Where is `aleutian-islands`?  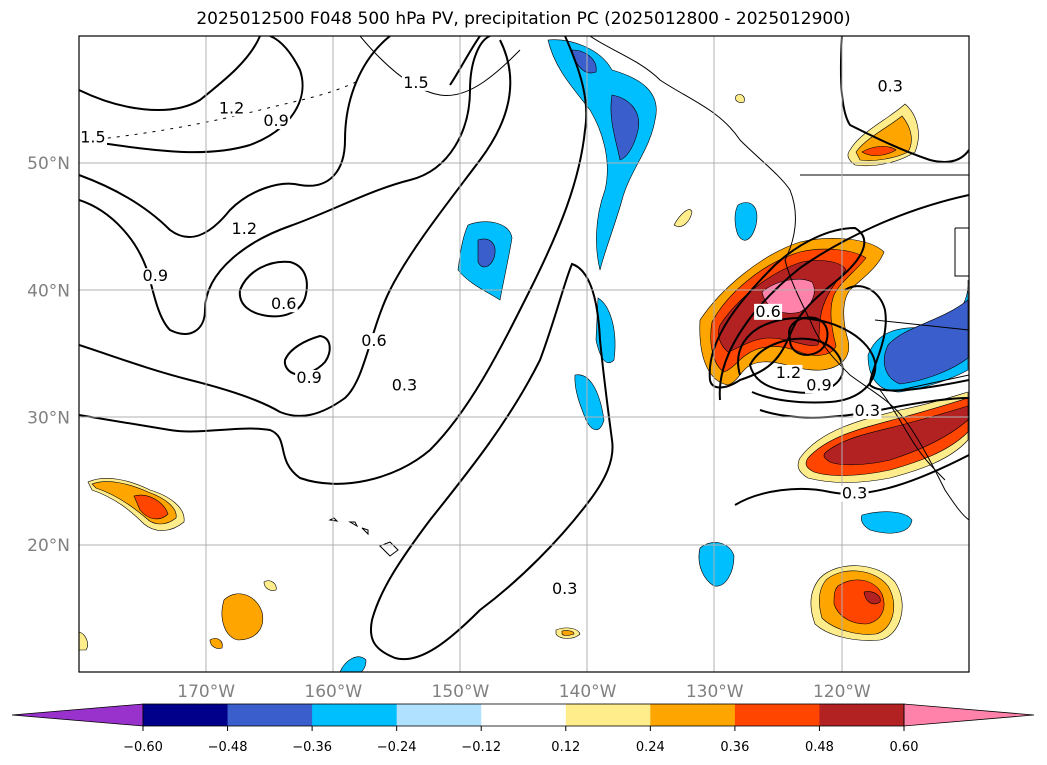
aleutian-islands is located at coordinates (225, 110).